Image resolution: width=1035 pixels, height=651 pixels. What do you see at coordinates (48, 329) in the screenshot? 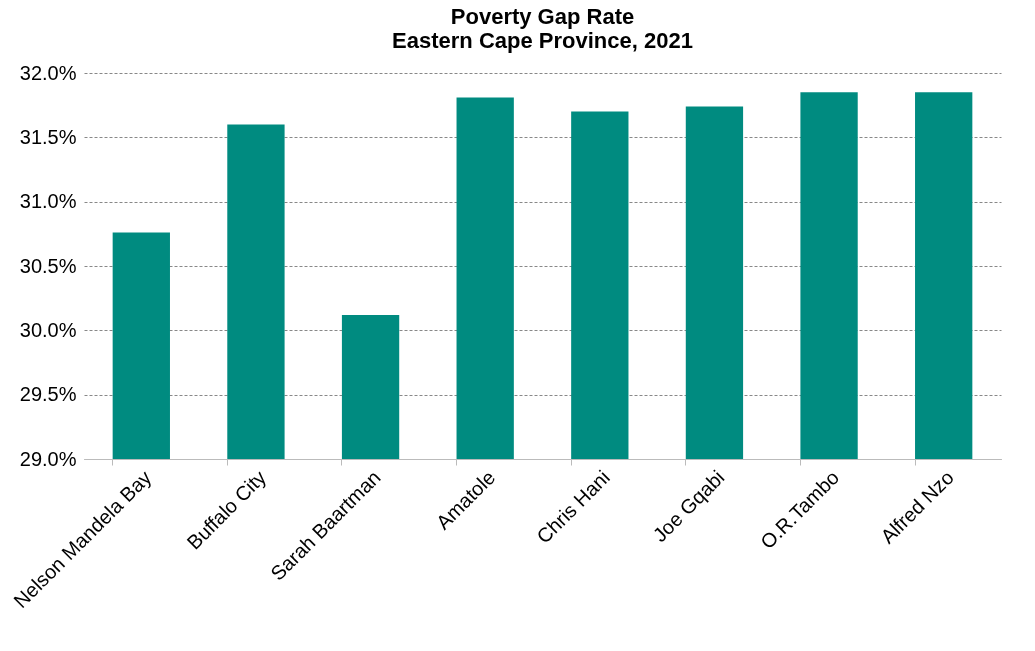
I see `y-tick-label: 30.0%` at bounding box center [48, 329].